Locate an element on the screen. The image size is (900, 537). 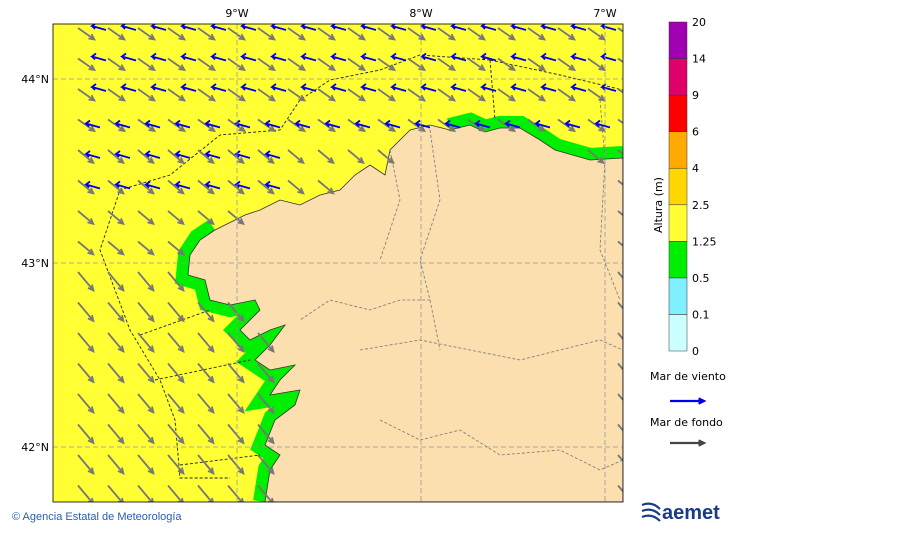
logo: aemet is located at coordinates (691, 513).